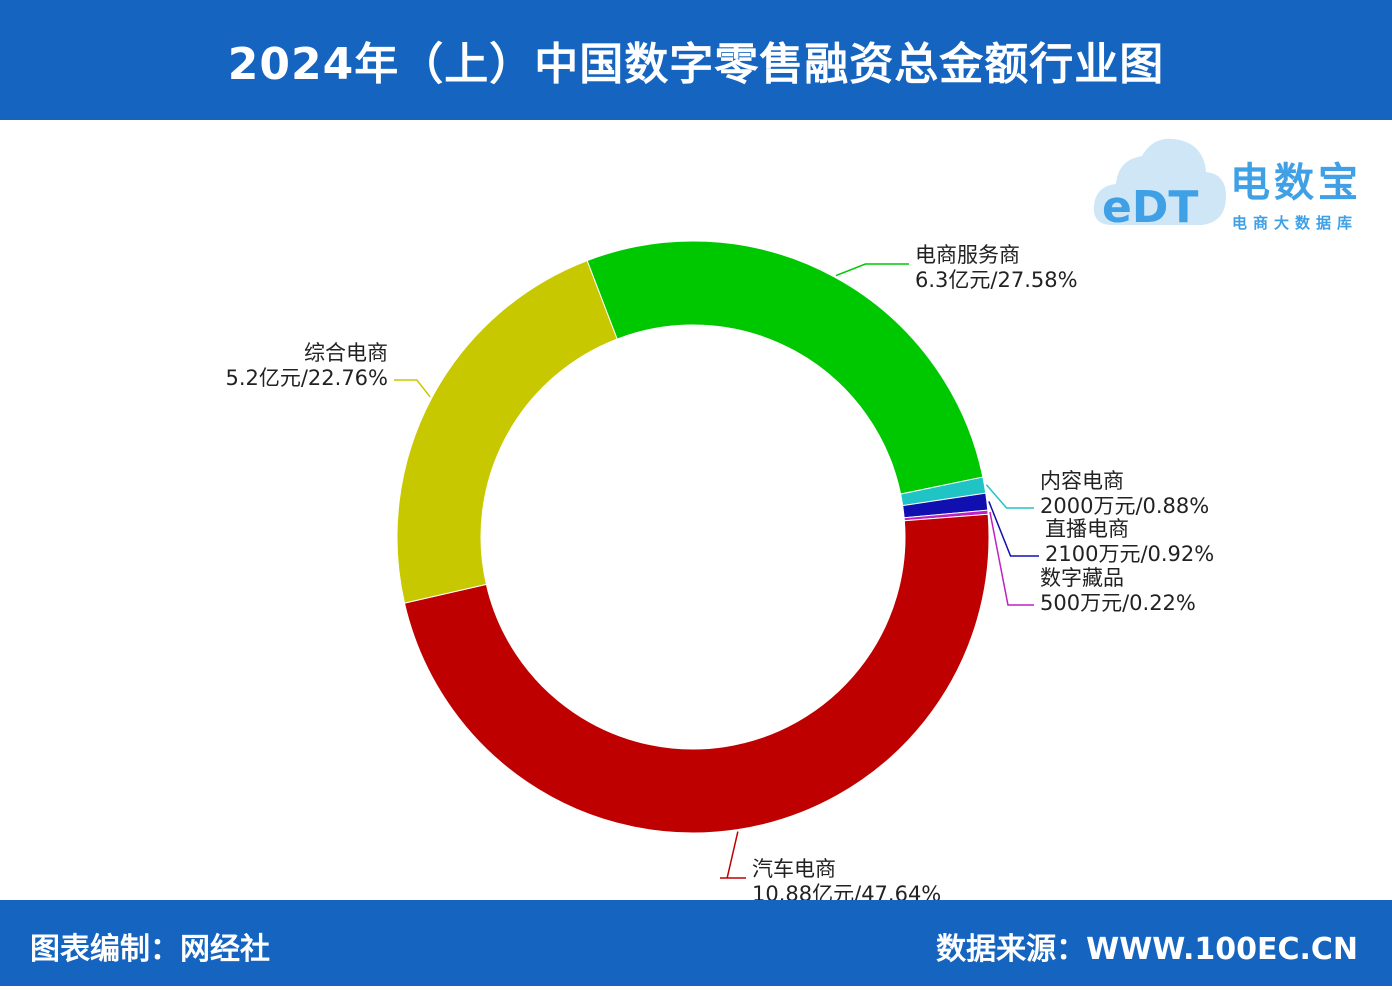 This screenshot has width=1392, height=990. I want to click on credit-label: 图表编制：, so click(105, 949).